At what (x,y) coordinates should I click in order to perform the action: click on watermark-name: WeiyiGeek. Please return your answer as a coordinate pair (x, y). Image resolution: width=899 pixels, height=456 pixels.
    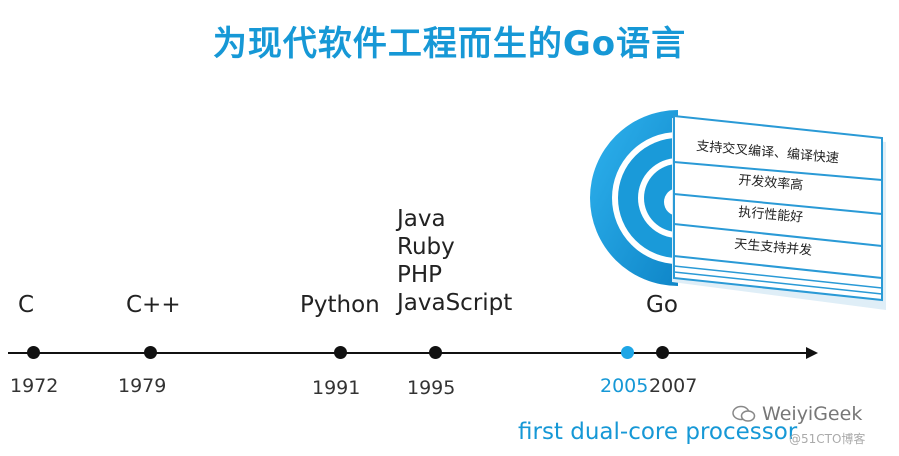
    Looking at the image, I should click on (812, 414).